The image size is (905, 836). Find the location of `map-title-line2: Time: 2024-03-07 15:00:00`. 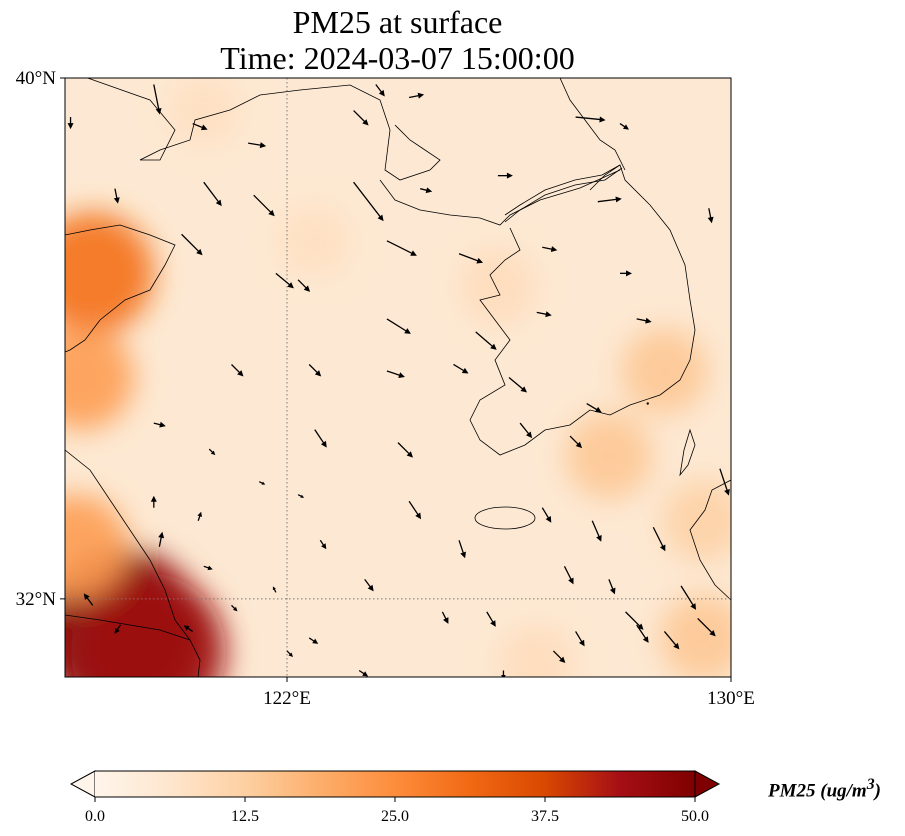

map-title-line2: Time: 2024-03-07 15:00:00 is located at coordinates (397, 58).